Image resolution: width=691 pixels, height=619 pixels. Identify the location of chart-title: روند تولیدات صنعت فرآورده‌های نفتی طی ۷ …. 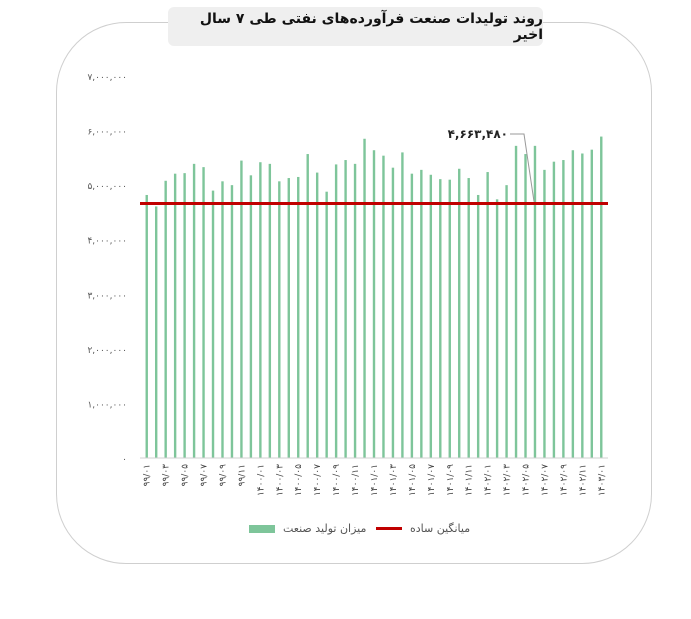
(355, 26).